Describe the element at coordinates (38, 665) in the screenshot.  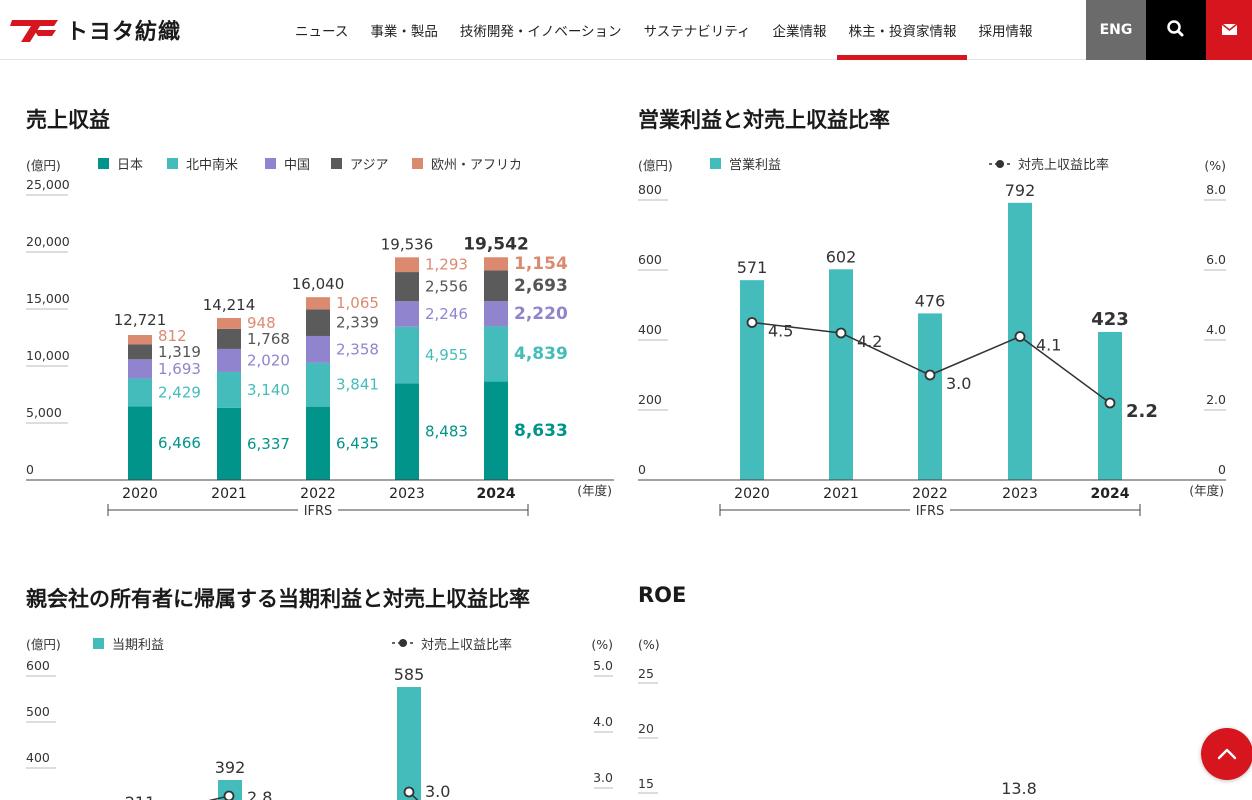
I see `net-y-tick-label: 600` at that location.